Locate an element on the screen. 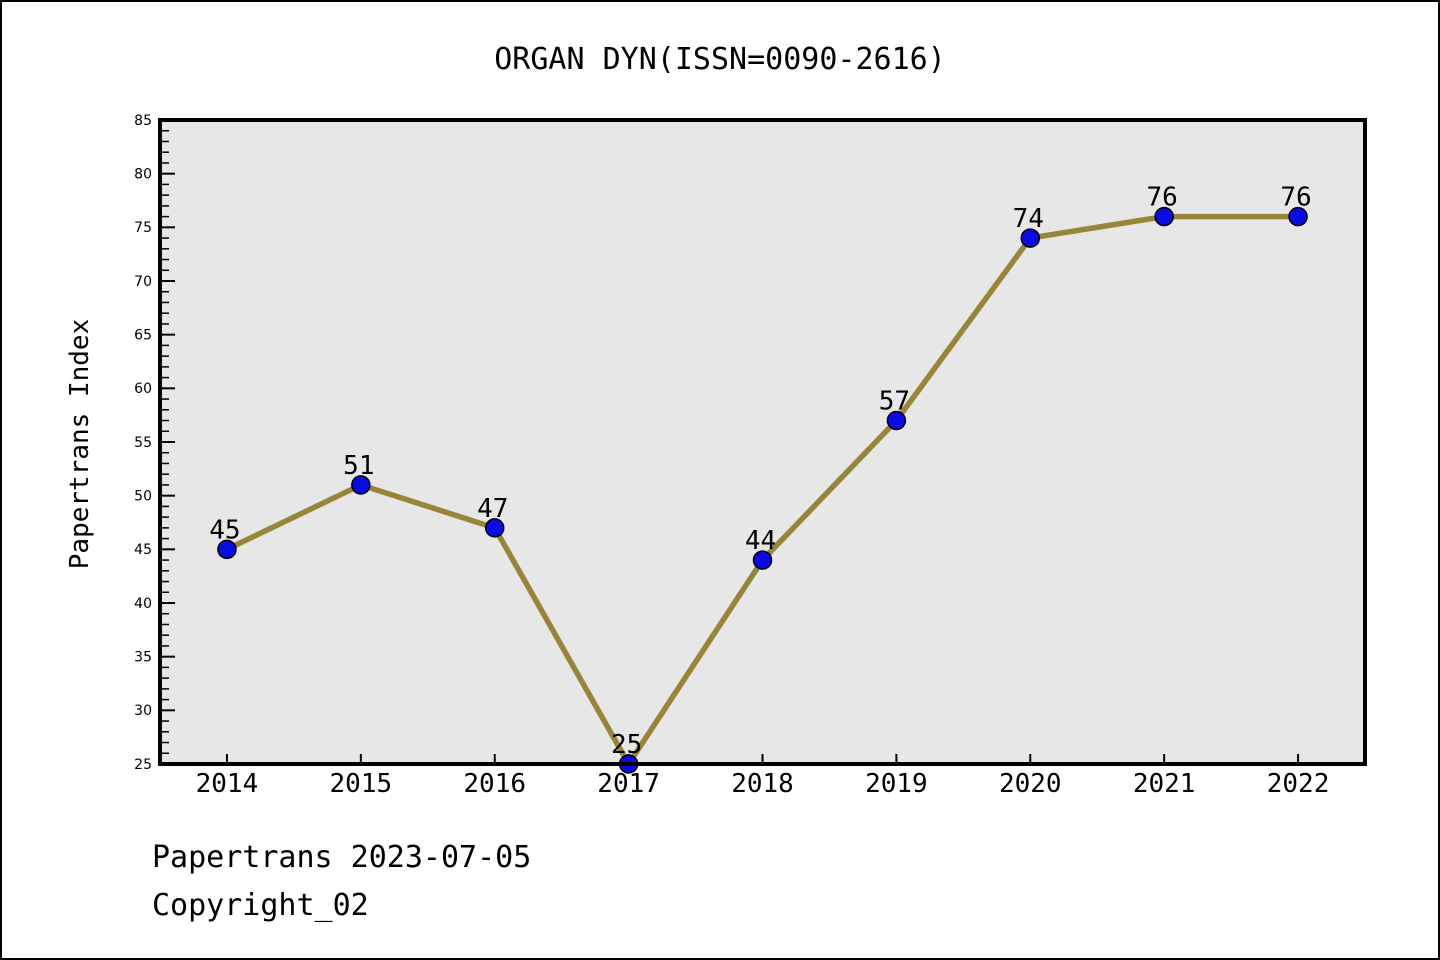 The height and width of the screenshot is (960, 1440). footer-source-date: Papertrans 2023-07-05 is located at coordinates (342, 857).